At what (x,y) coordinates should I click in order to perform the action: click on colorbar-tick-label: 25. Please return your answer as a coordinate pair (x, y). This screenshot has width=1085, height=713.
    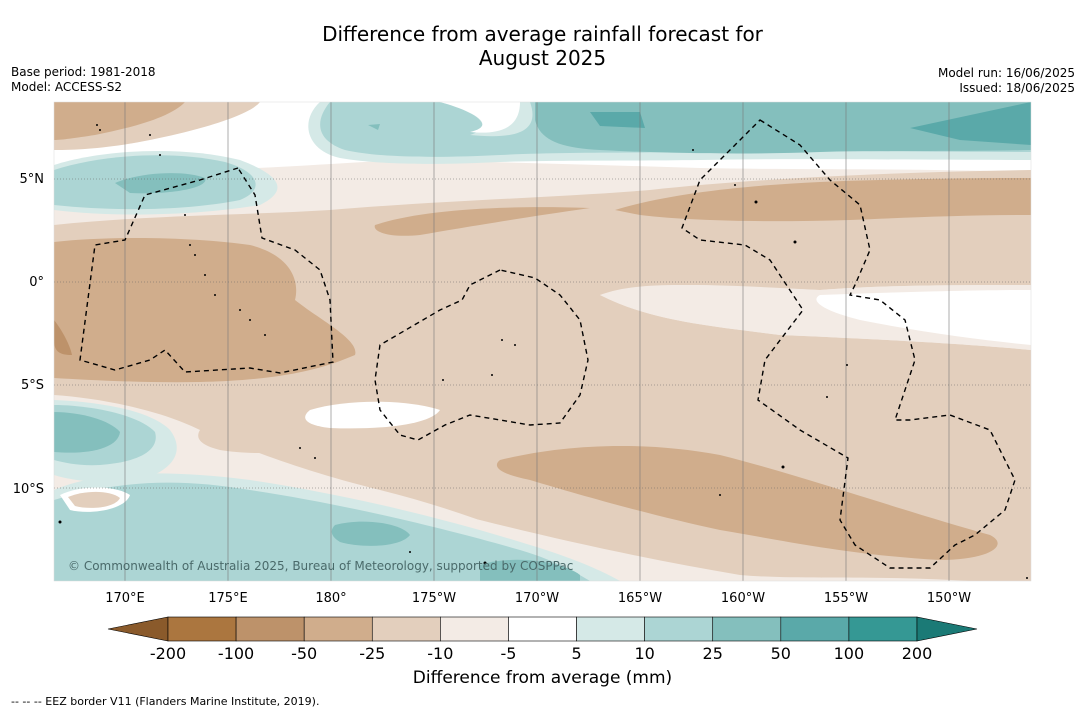
    Looking at the image, I should click on (712, 653).